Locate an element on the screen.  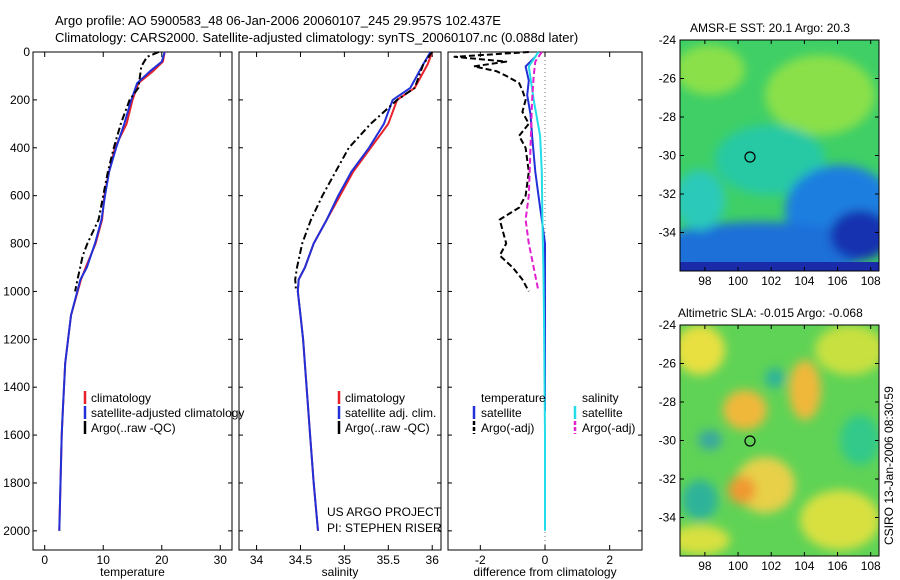
x-tick-label: 34.5 is located at coordinates (301, 560).